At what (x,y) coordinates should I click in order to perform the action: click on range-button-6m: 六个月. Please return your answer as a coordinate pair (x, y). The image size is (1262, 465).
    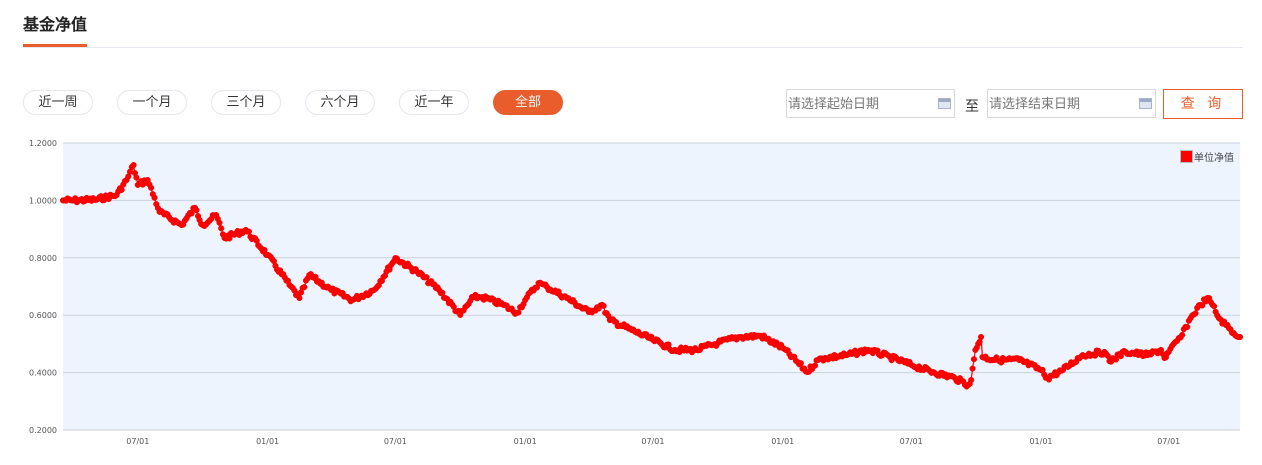
    Looking at the image, I should click on (340, 102).